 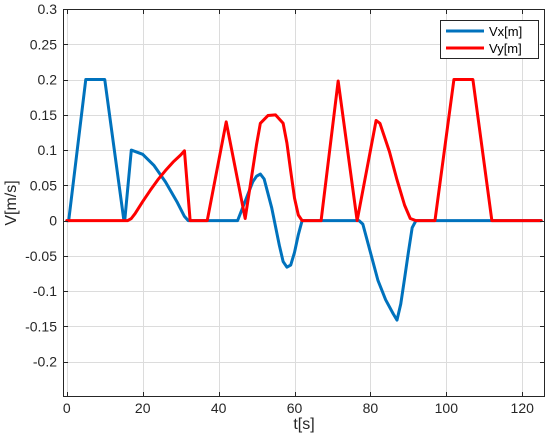 I want to click on legend: Vx[m] Vy[m], so click(x=489, y=39).